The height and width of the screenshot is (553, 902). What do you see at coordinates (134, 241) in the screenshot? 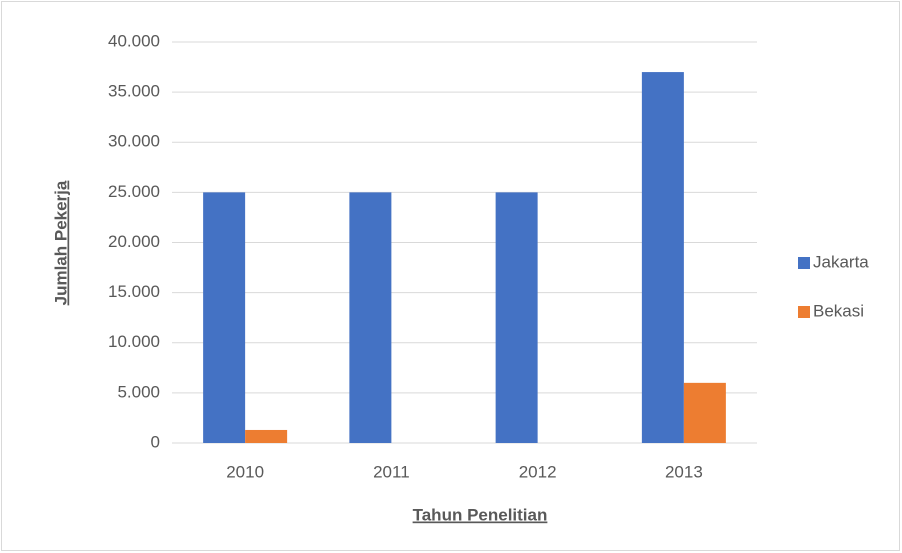
I see `y-tick-label: 20.000` at bounding box center [134, 241].